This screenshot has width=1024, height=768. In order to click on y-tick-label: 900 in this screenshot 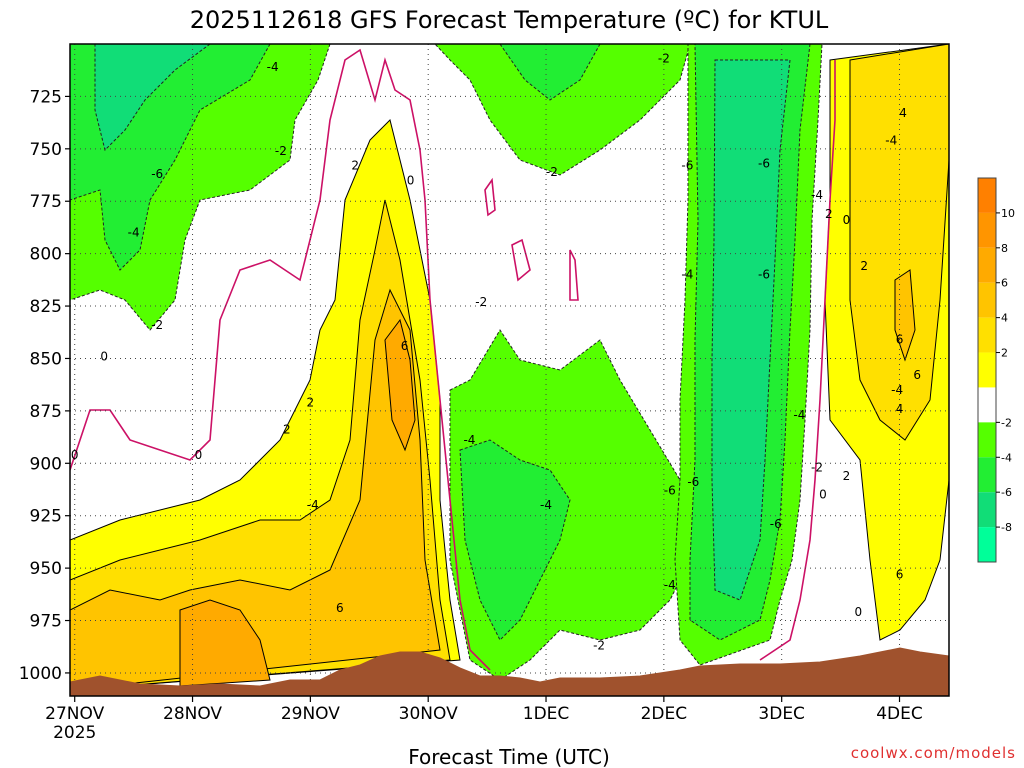, I will do `click(46, 464)`.